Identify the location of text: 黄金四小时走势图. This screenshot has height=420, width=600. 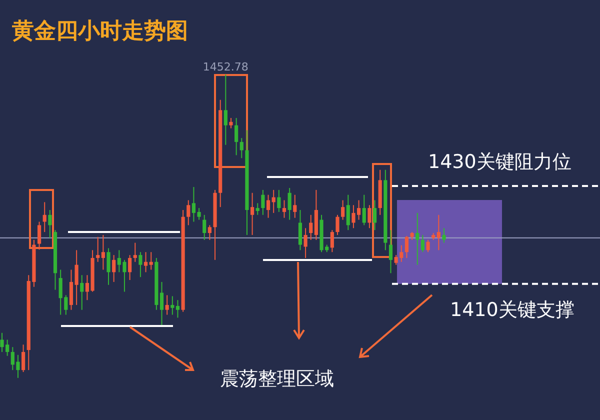
(99, 31).